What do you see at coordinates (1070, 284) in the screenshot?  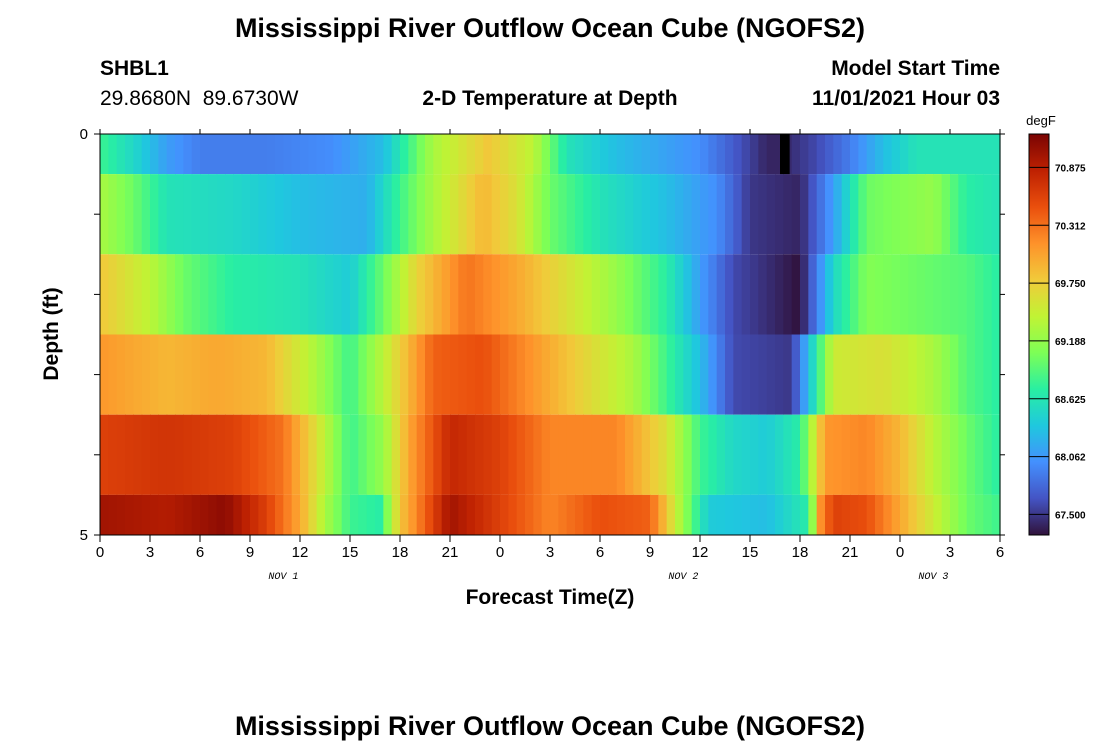 I see `colorbar-tick-label: 69.750` at bounding box center [1070, 284].